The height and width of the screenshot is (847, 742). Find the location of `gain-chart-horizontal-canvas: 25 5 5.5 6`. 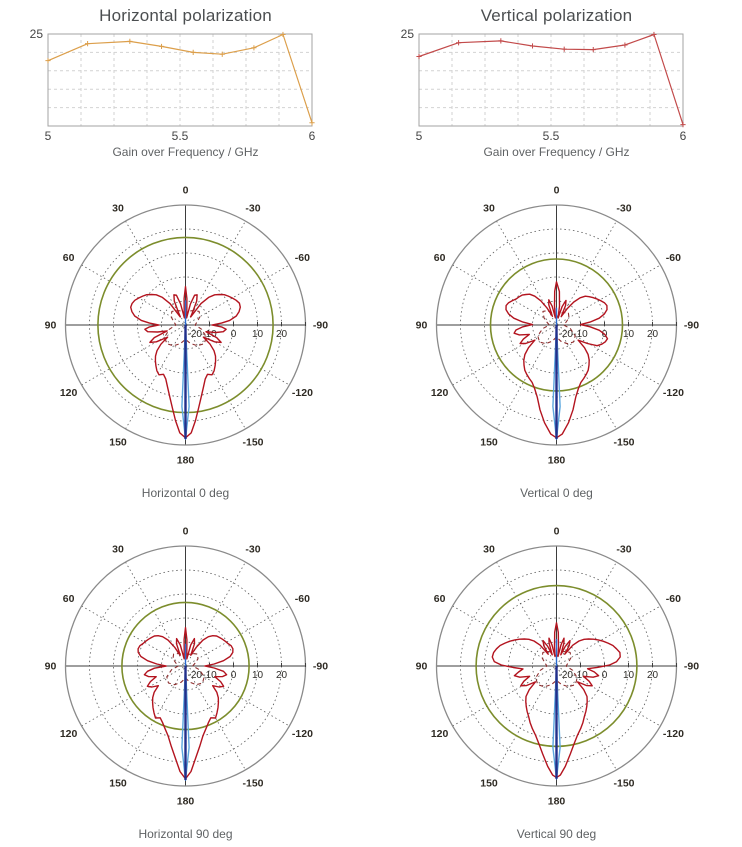

gain-chart-horizontal-canvas: 25 5 5.5 6 is located at coordinates (172, 85).